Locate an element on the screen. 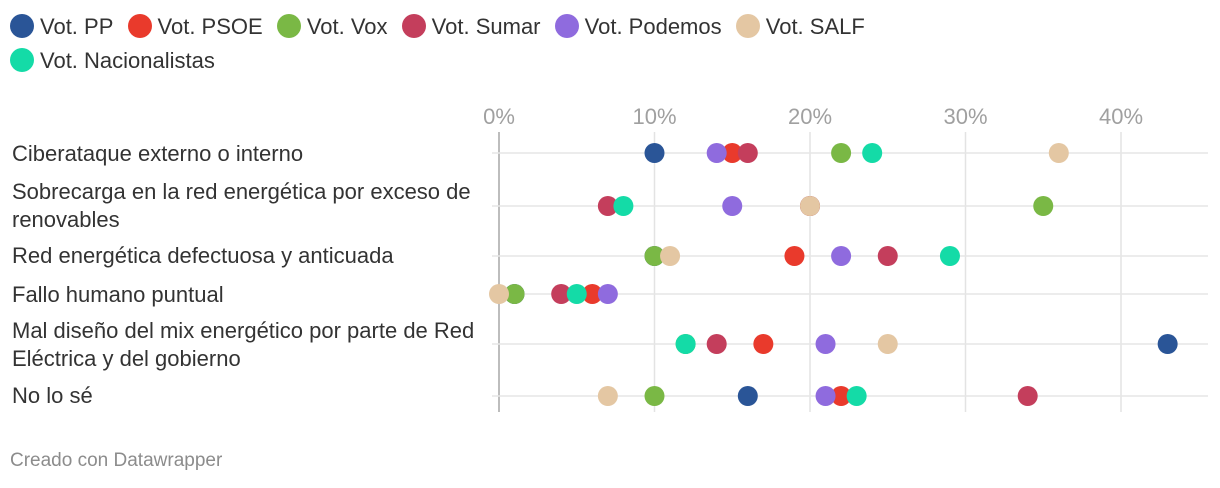 The width and height of the screenshot is (1220, 488). x-tick-label: 20% is located at coordinates (810, 116).